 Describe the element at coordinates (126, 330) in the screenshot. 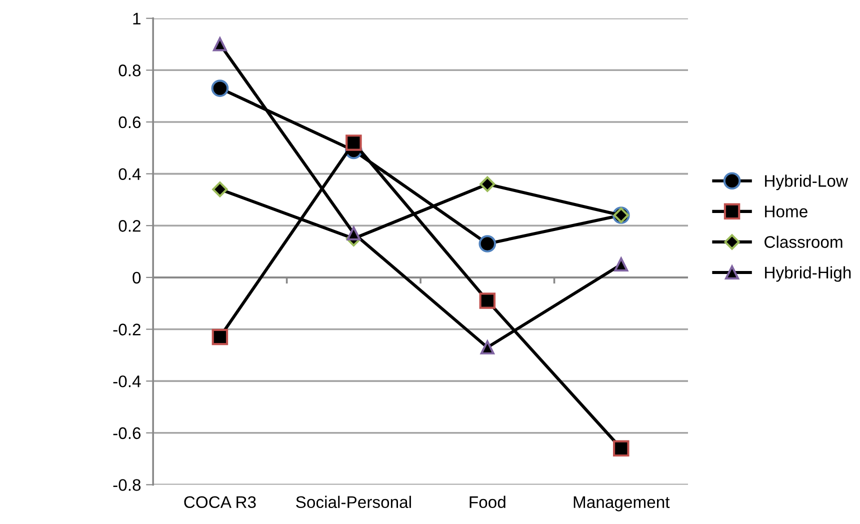

I see `y-tick-label: -0.2` at that location.